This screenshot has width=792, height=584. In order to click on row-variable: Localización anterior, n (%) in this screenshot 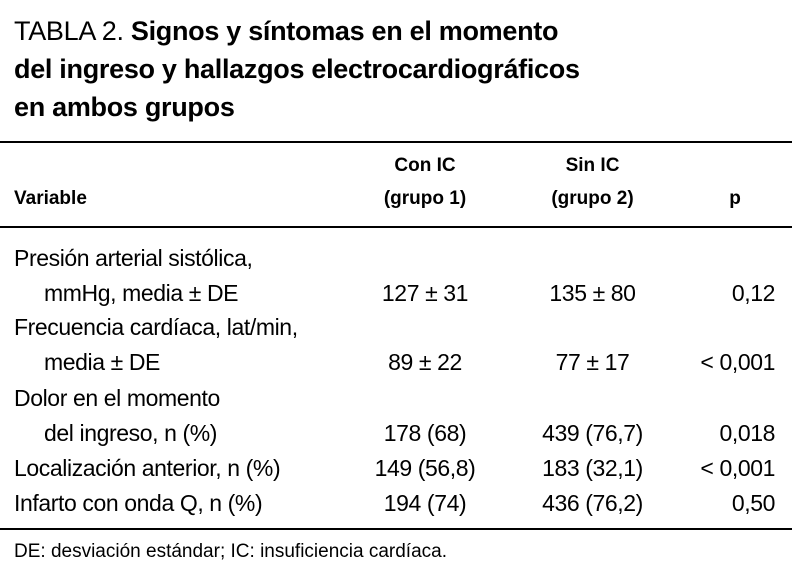, I will do `click(147, 468)`.